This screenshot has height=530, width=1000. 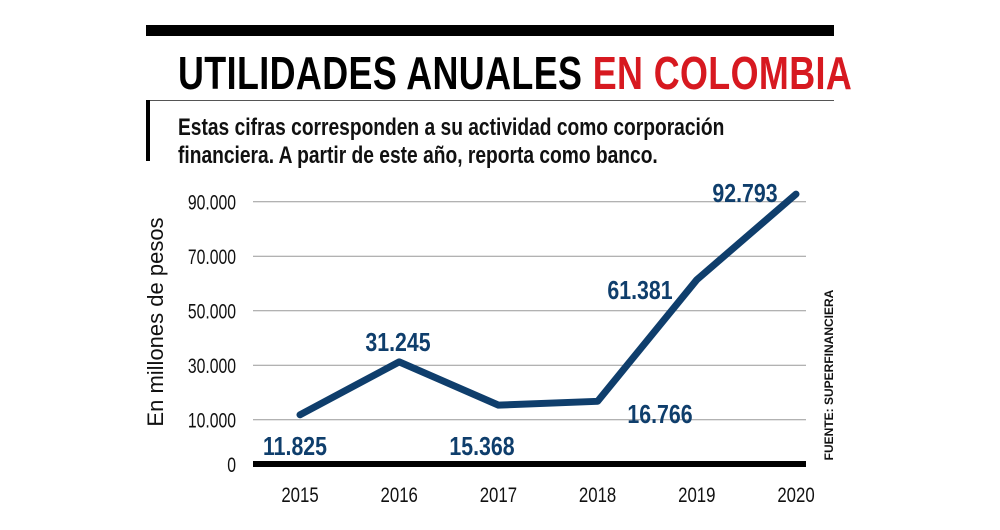 What do you see at coordinates (212, 203) in the screenshot?
I see `y-tick-label: 90.000` at bounding box center [212, 203].